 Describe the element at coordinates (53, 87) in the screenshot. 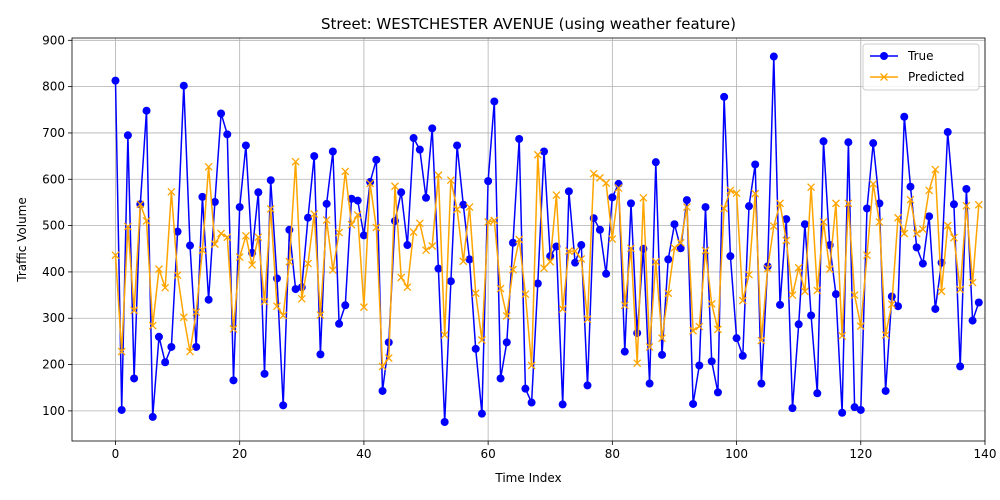

I see `y-tick-label: 800` at that location.